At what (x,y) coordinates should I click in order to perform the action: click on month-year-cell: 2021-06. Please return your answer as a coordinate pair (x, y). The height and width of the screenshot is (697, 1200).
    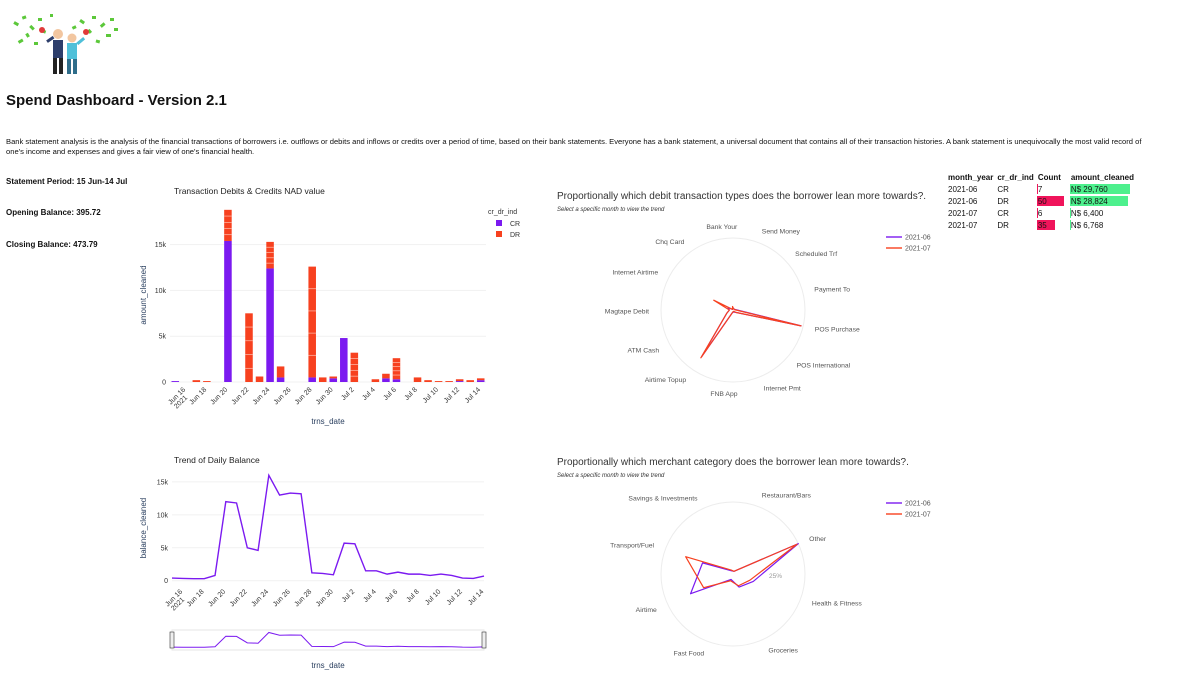
    Looking at the image, I should click on (970, 201).